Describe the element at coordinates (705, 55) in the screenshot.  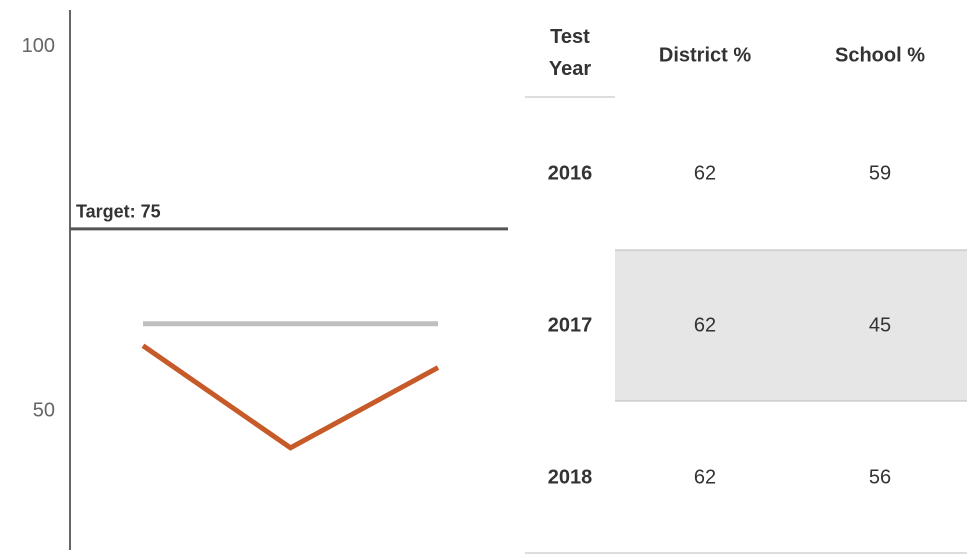
I see `column-header: District %` at that location.